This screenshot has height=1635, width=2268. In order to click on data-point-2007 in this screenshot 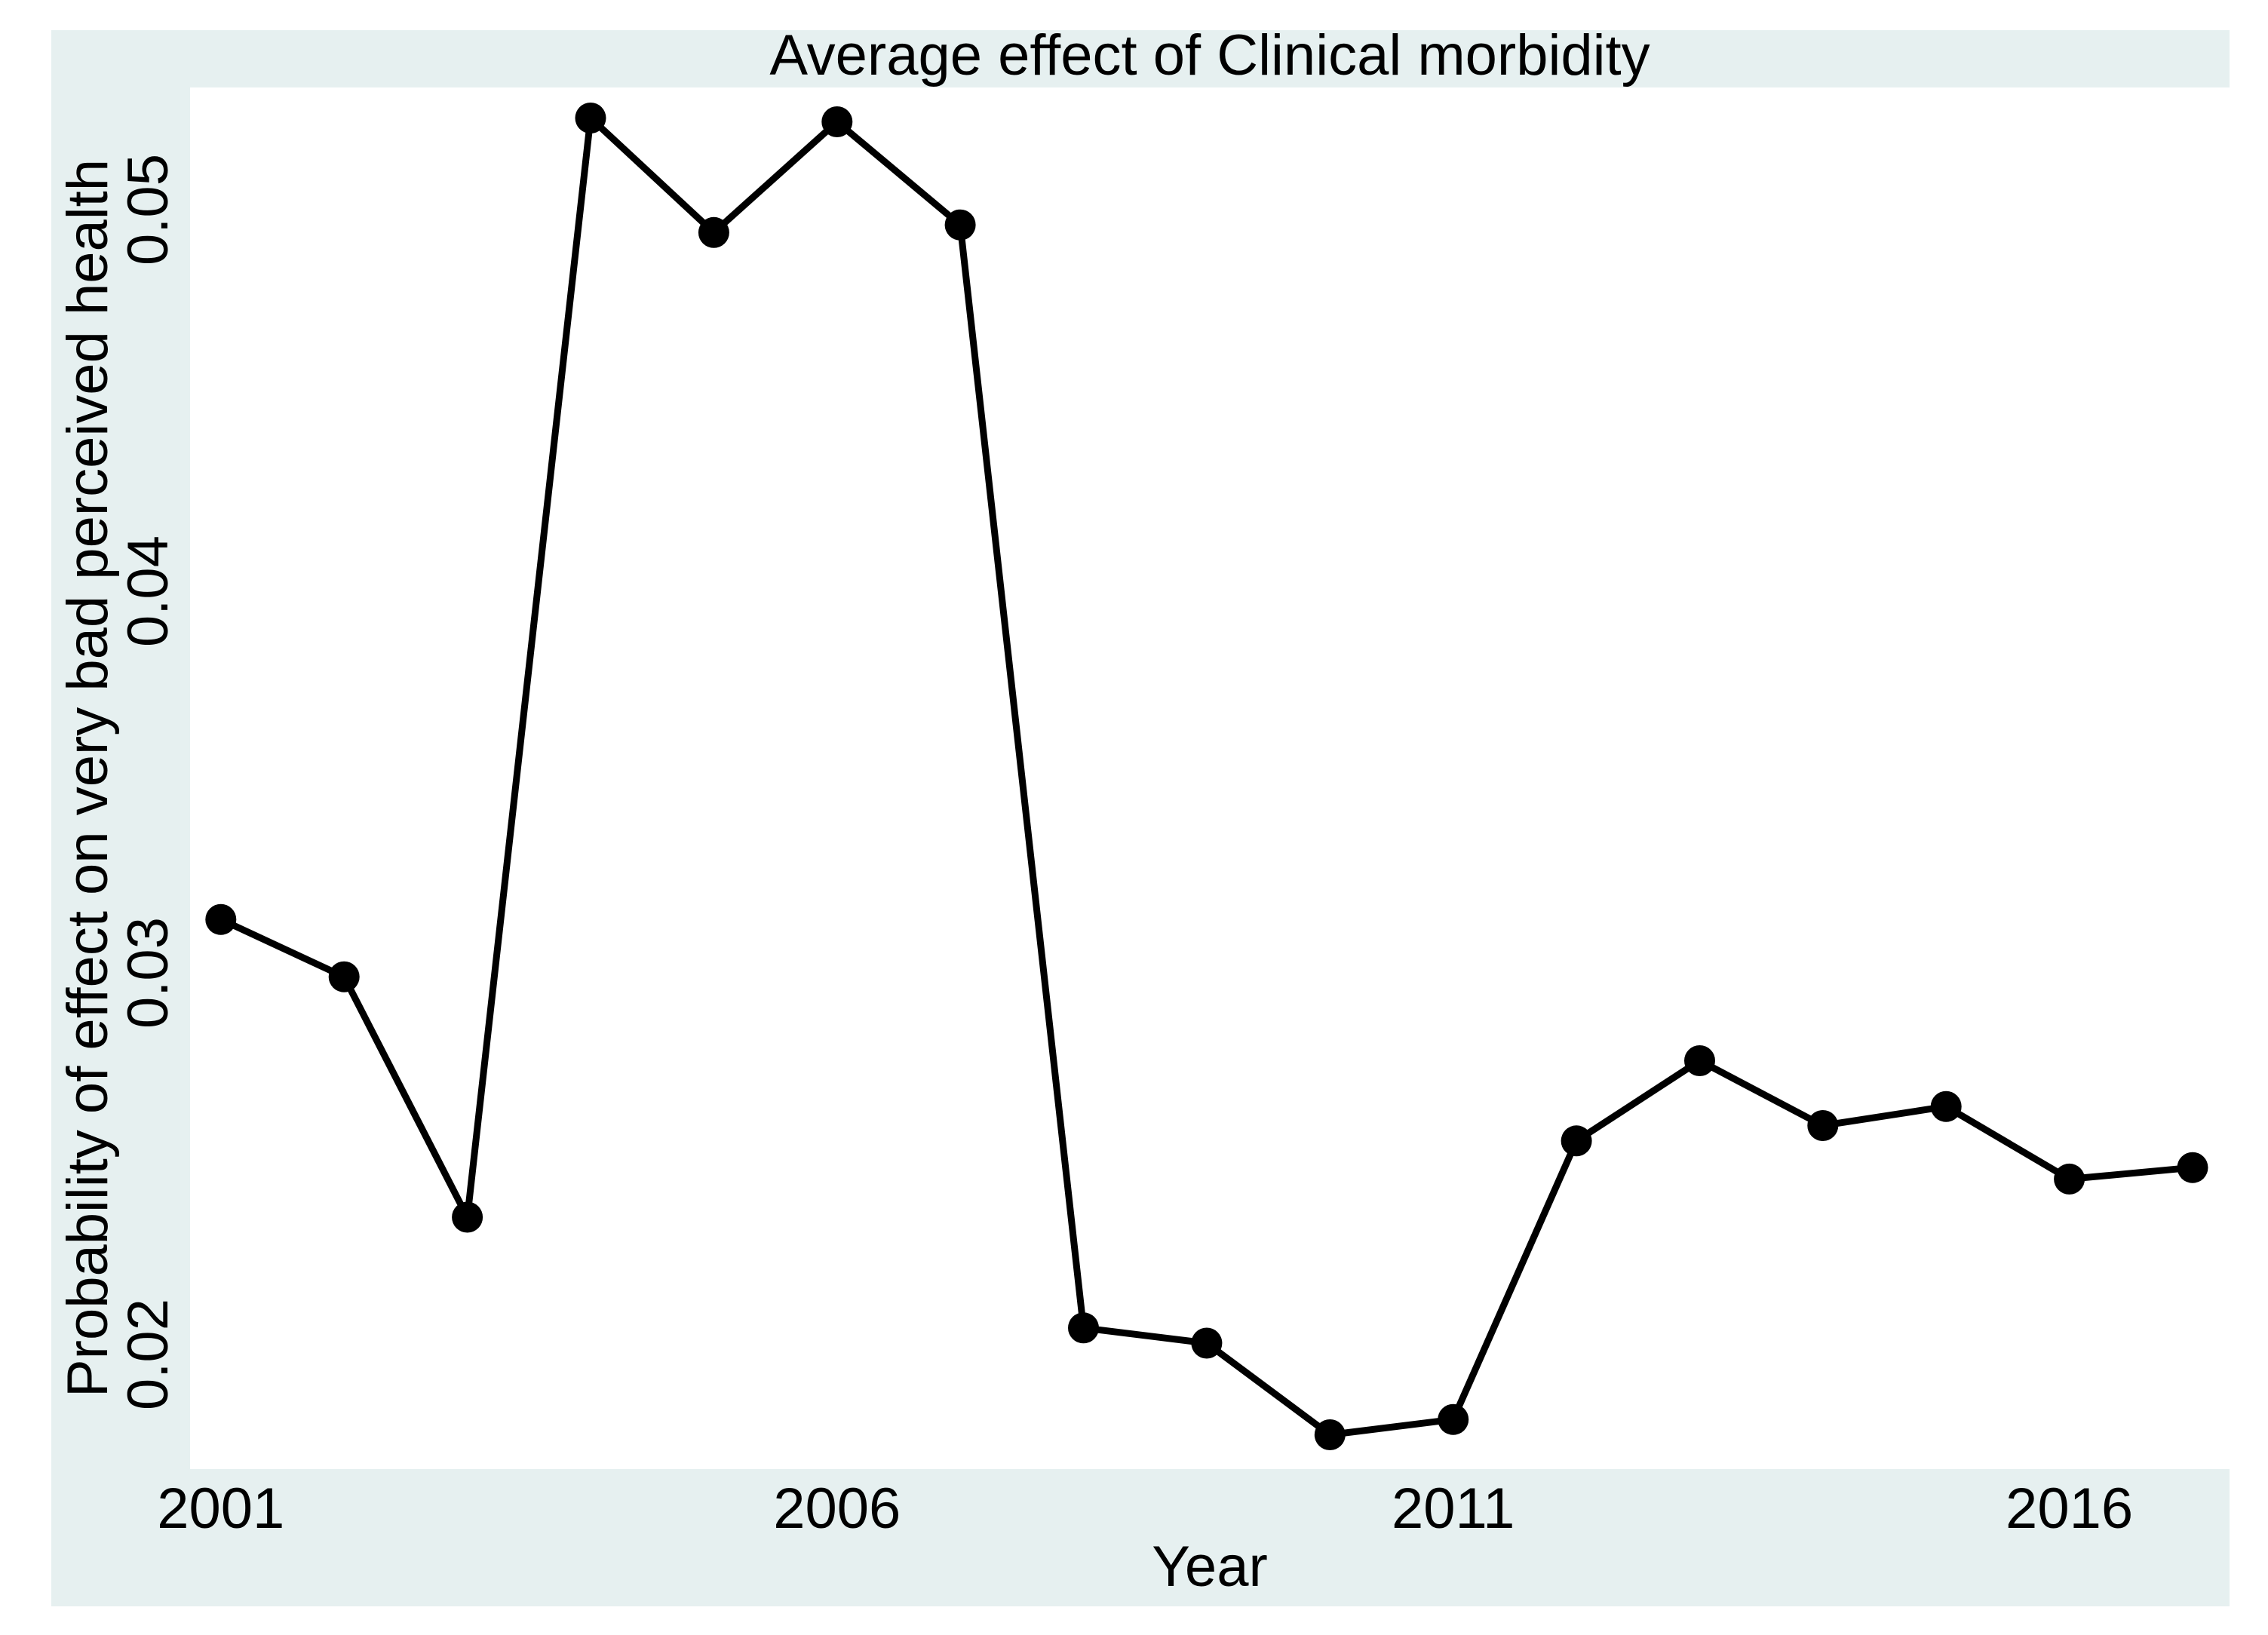, I will do `click(960, 225)`.